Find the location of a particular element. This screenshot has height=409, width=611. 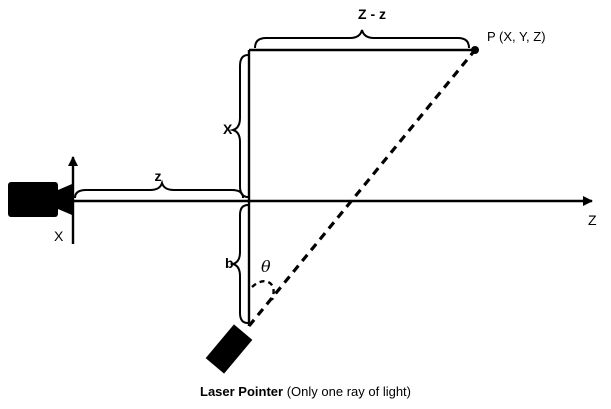

theta-angle-arc is located at coordinates (263, 290).